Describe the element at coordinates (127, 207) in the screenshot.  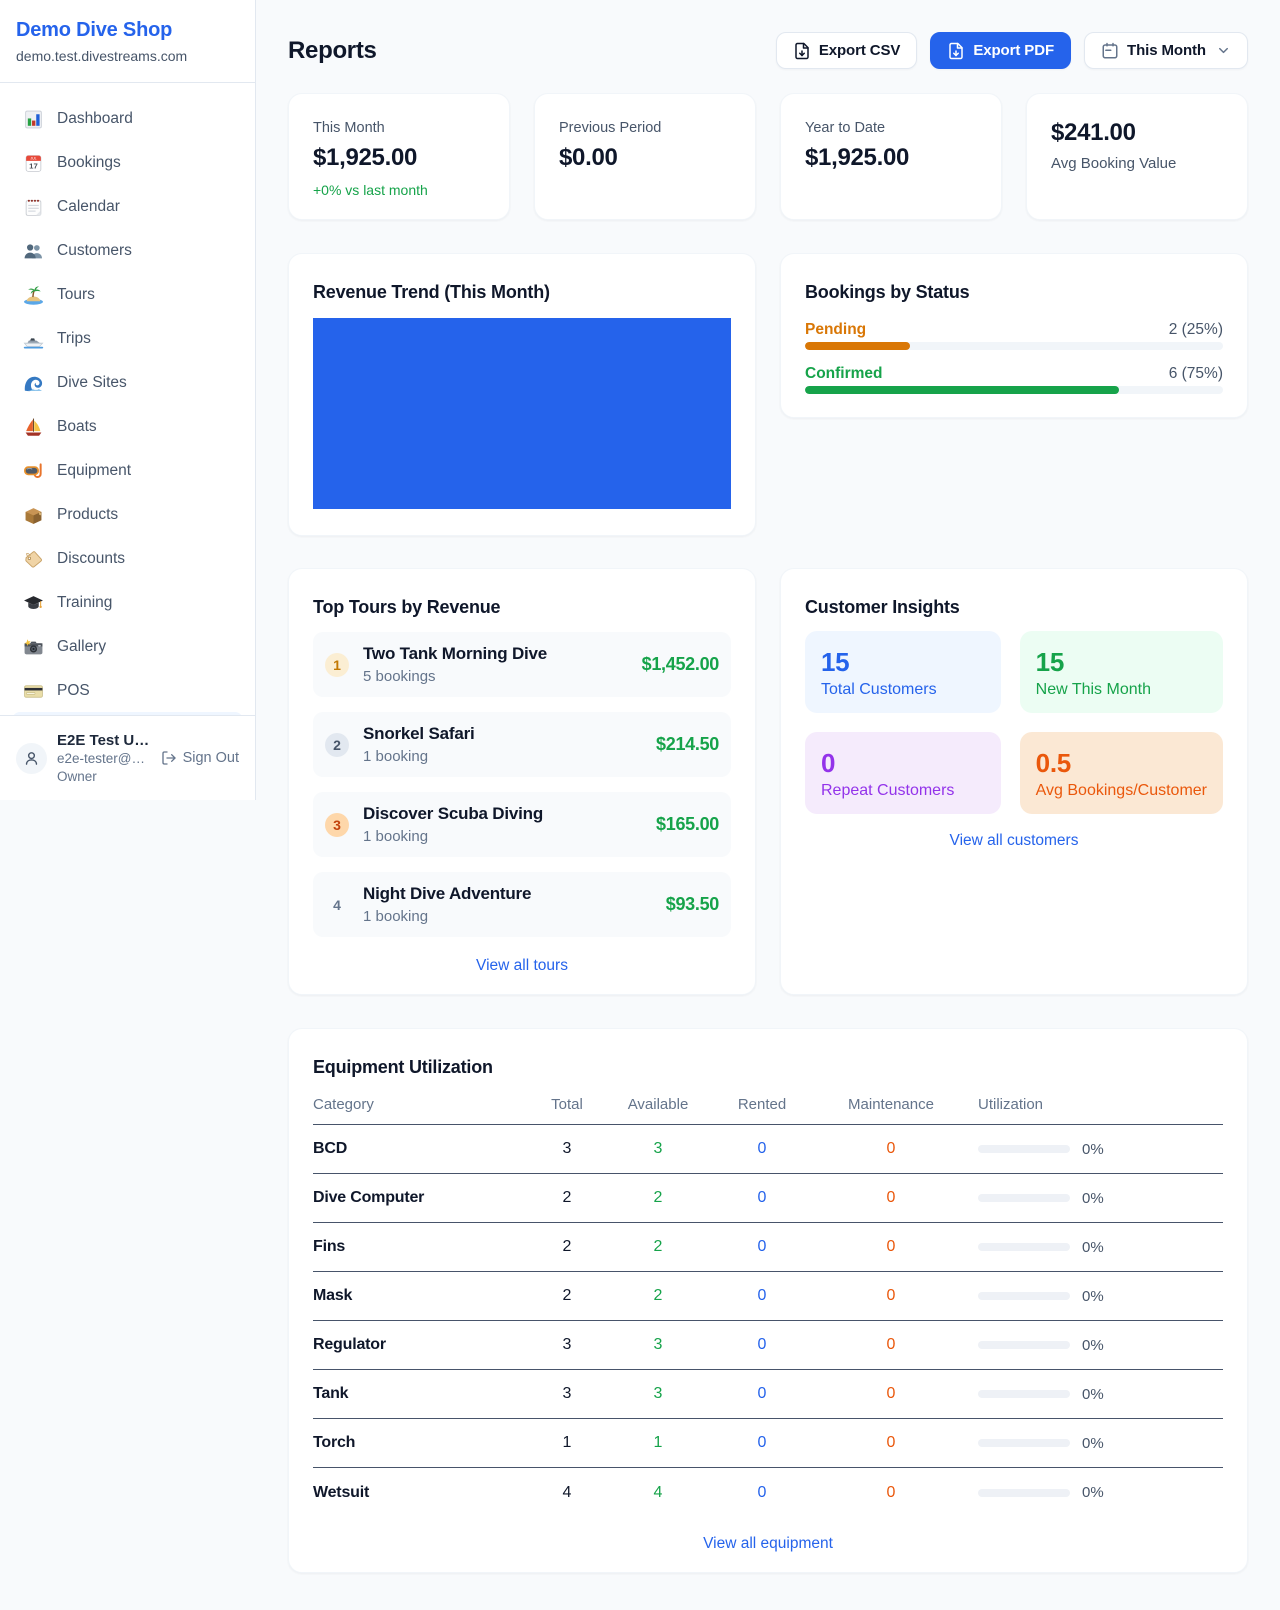
I see `sidebar-item-calendar: Calendar` at that location.